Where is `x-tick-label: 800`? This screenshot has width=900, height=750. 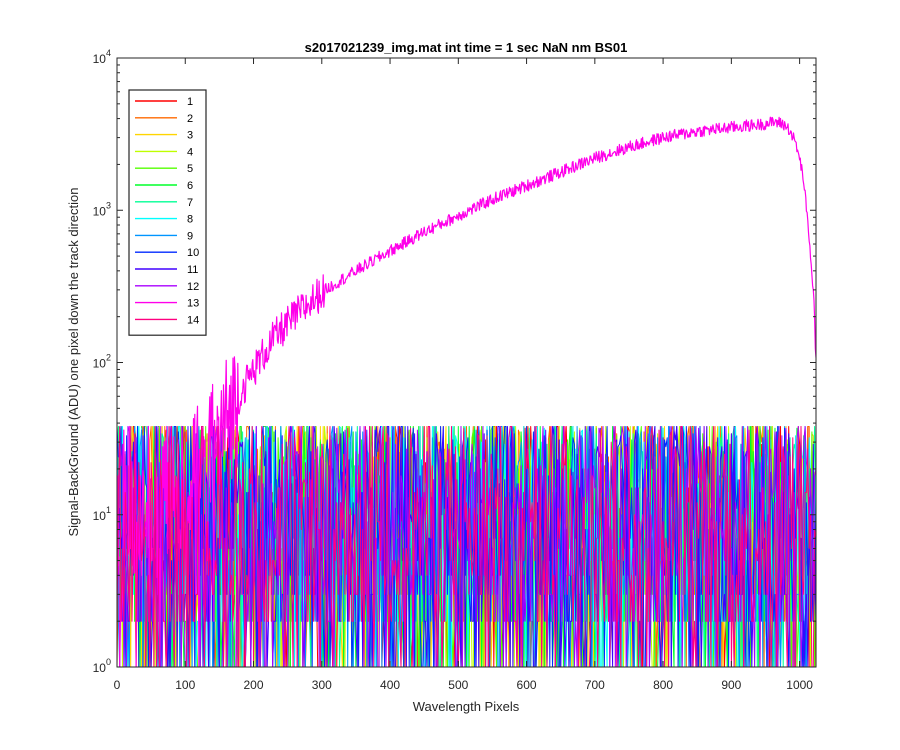 x-tick-label: 800 is located at coordinates (663, 685).